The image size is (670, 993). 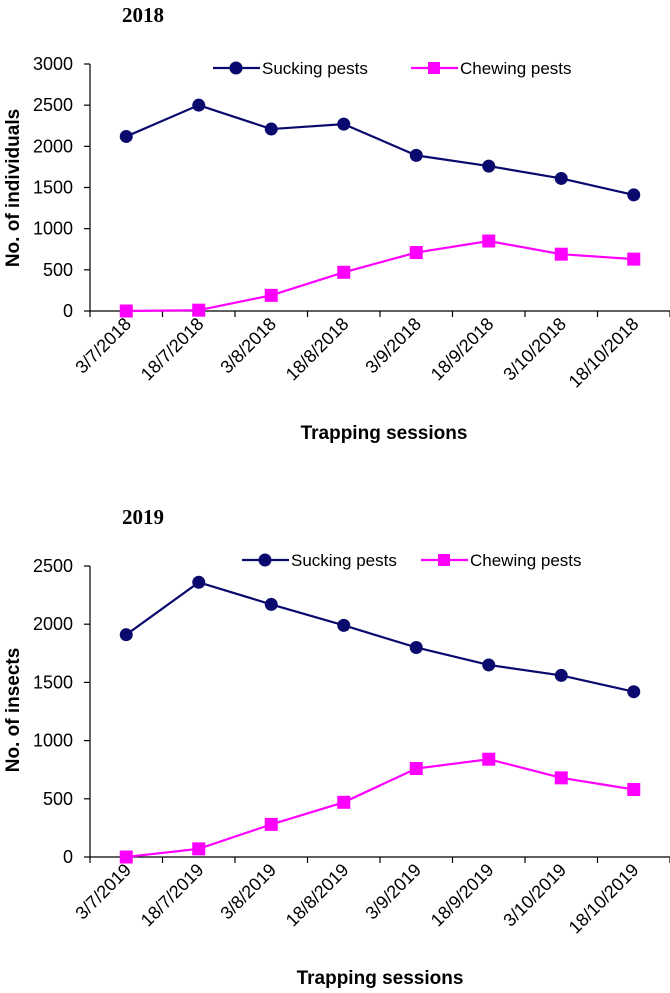 I want to click on y-tick-labels: 0 500 1000 1500 2000 2500 3000, so click(x=53, y=187).